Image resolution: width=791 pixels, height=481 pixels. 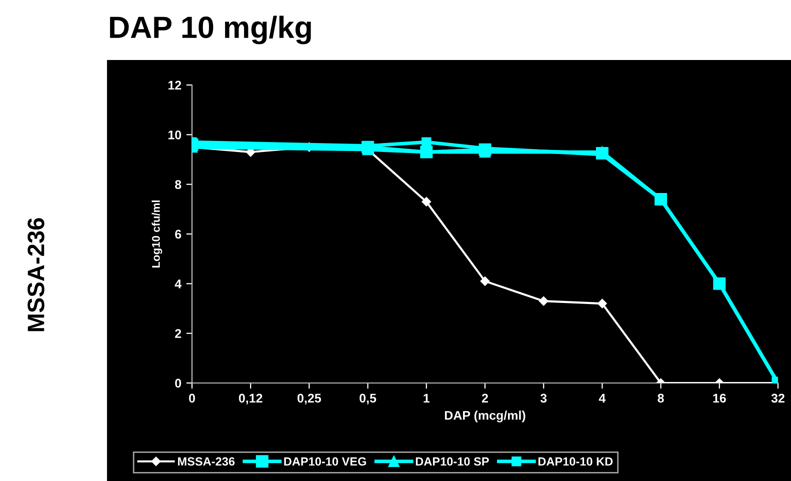 What do you see at coordinates (36, 275) in the screenshot?
I see `text: MSSA-236` at bounding box center [36, 275].